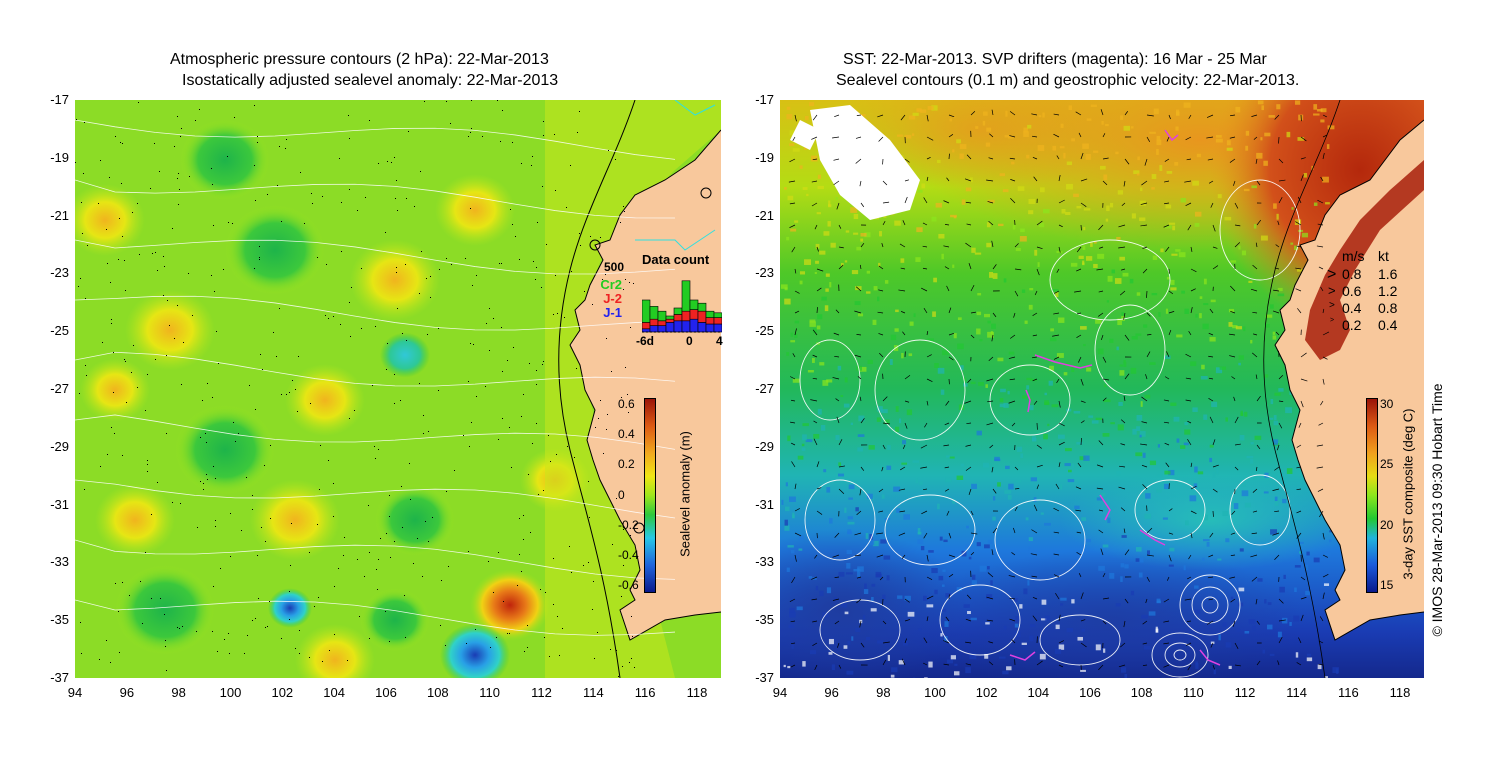 The height and width of the screenshot is (780, 1500). What do you see at coordinates (676, 259) in the screenshot?
I see `inset-title: Data count` at bounding box center [676, 259].